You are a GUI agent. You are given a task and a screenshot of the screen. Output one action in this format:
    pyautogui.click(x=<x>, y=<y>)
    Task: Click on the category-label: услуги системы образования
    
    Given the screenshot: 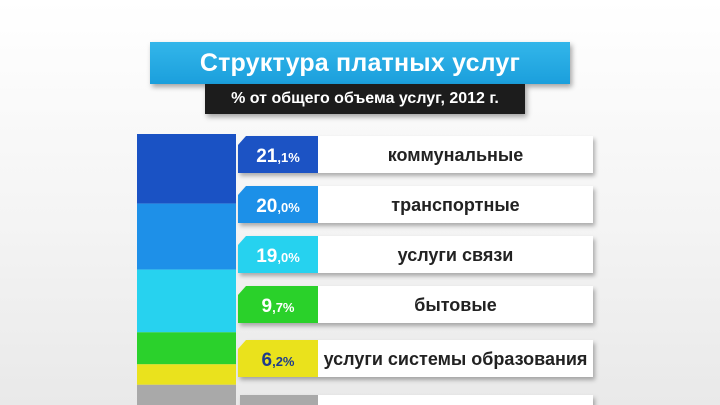 What is the action you would take?
    pyautogui.click(x=456, y=359)
    